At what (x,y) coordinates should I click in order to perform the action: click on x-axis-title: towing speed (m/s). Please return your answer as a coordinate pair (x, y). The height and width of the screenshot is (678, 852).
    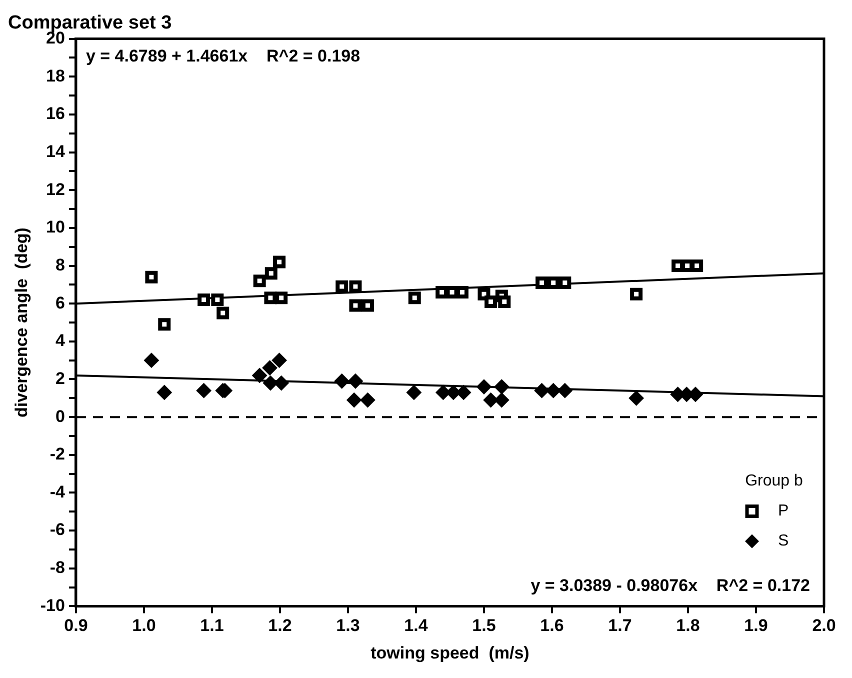
    Looking at the image, I should click on (450, 652).